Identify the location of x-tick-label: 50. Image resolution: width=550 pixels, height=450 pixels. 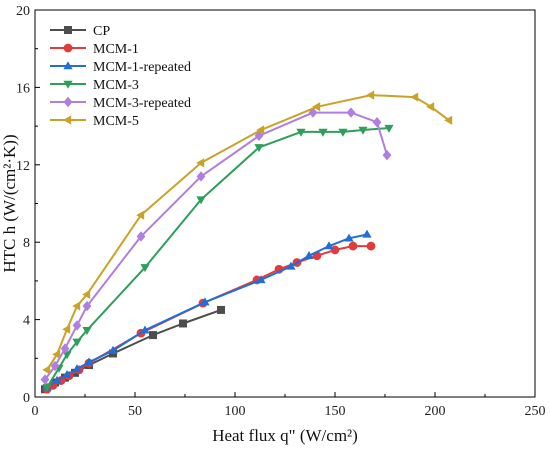
(135, 411).